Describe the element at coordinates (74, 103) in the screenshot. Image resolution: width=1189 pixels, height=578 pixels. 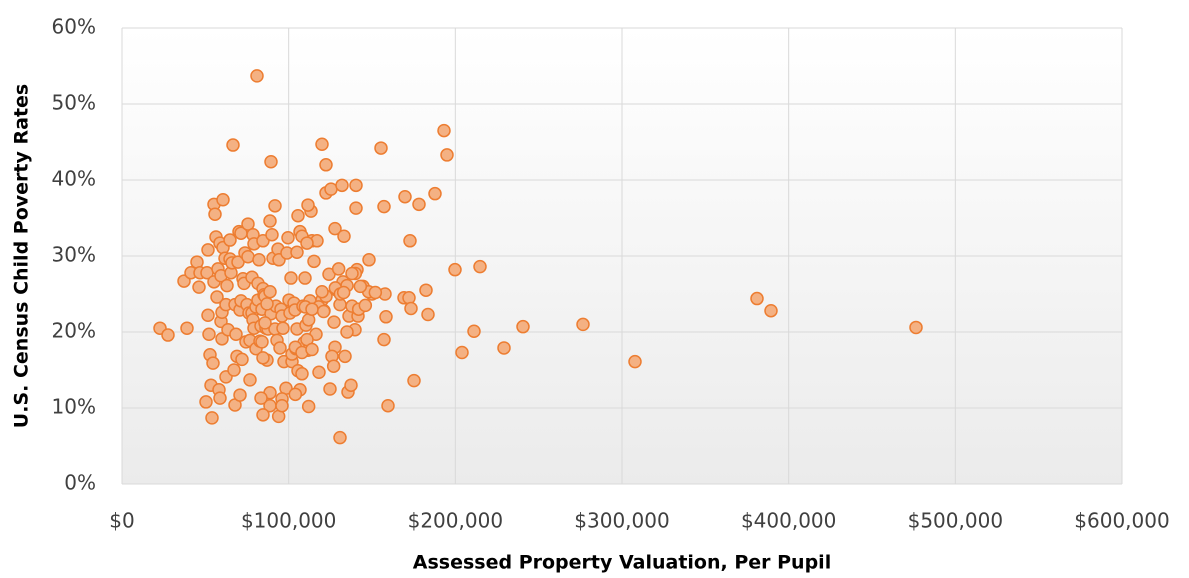
I see `y-tick-label: 50%` at that location.